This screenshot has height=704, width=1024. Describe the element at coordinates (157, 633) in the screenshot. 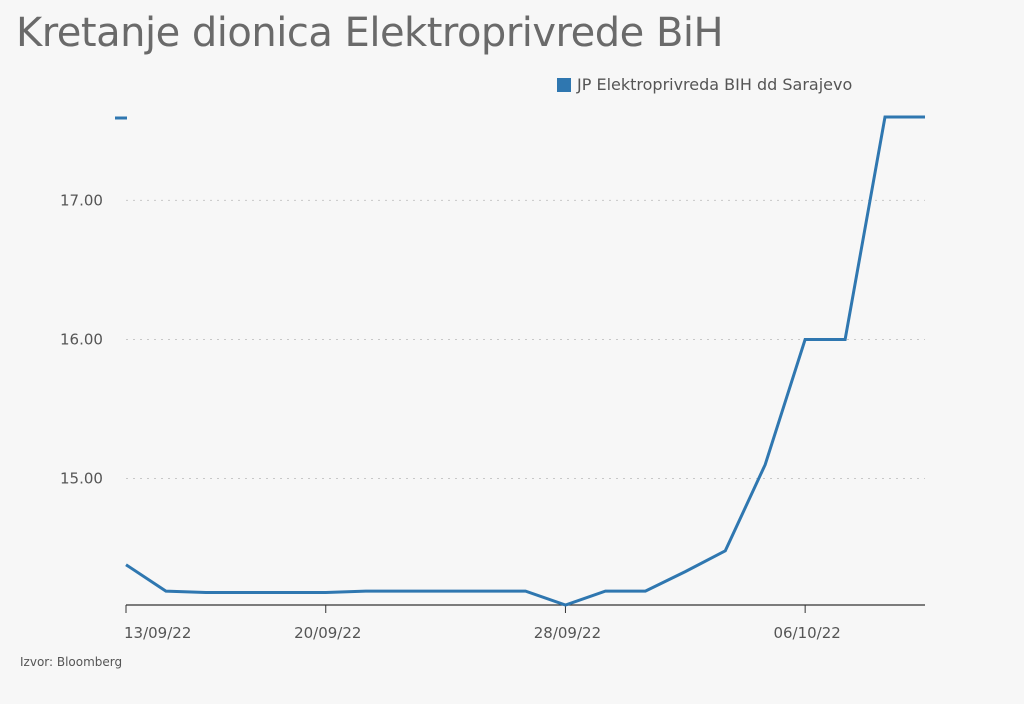

I see `x-tick-label: 13/09/22` at that location.